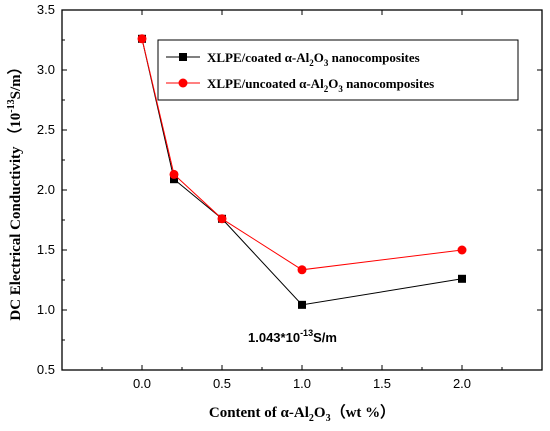 This screenshot has width=550, height=431. I want to click on legend-marker-coated, so click(183, 57).